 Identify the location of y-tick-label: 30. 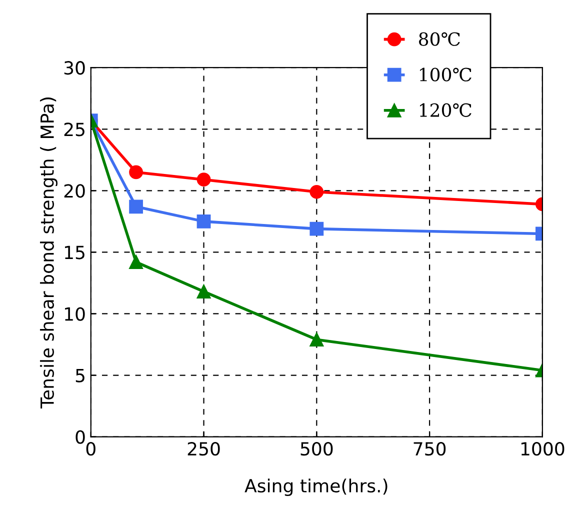
(74, 68).